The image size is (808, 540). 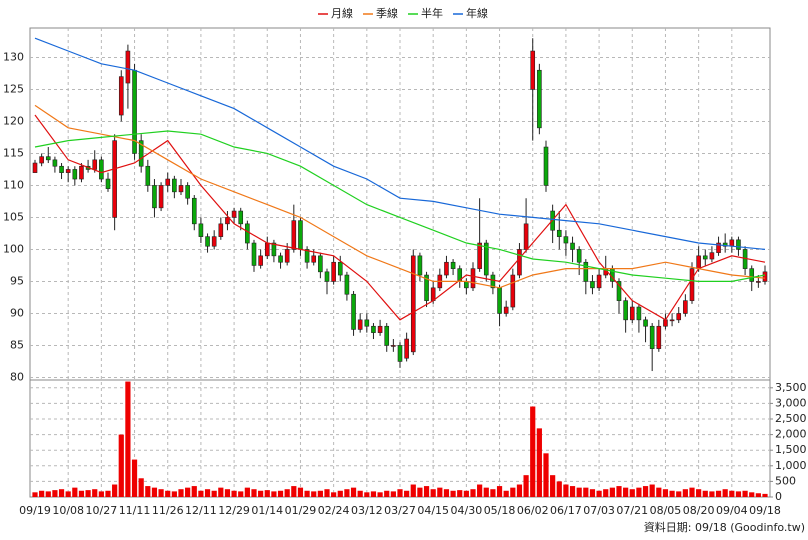 What do you see at coordinates (267, 510) in the screenshot?
I see `x-tick-label: 01/14` at bounding box center [267, 510].